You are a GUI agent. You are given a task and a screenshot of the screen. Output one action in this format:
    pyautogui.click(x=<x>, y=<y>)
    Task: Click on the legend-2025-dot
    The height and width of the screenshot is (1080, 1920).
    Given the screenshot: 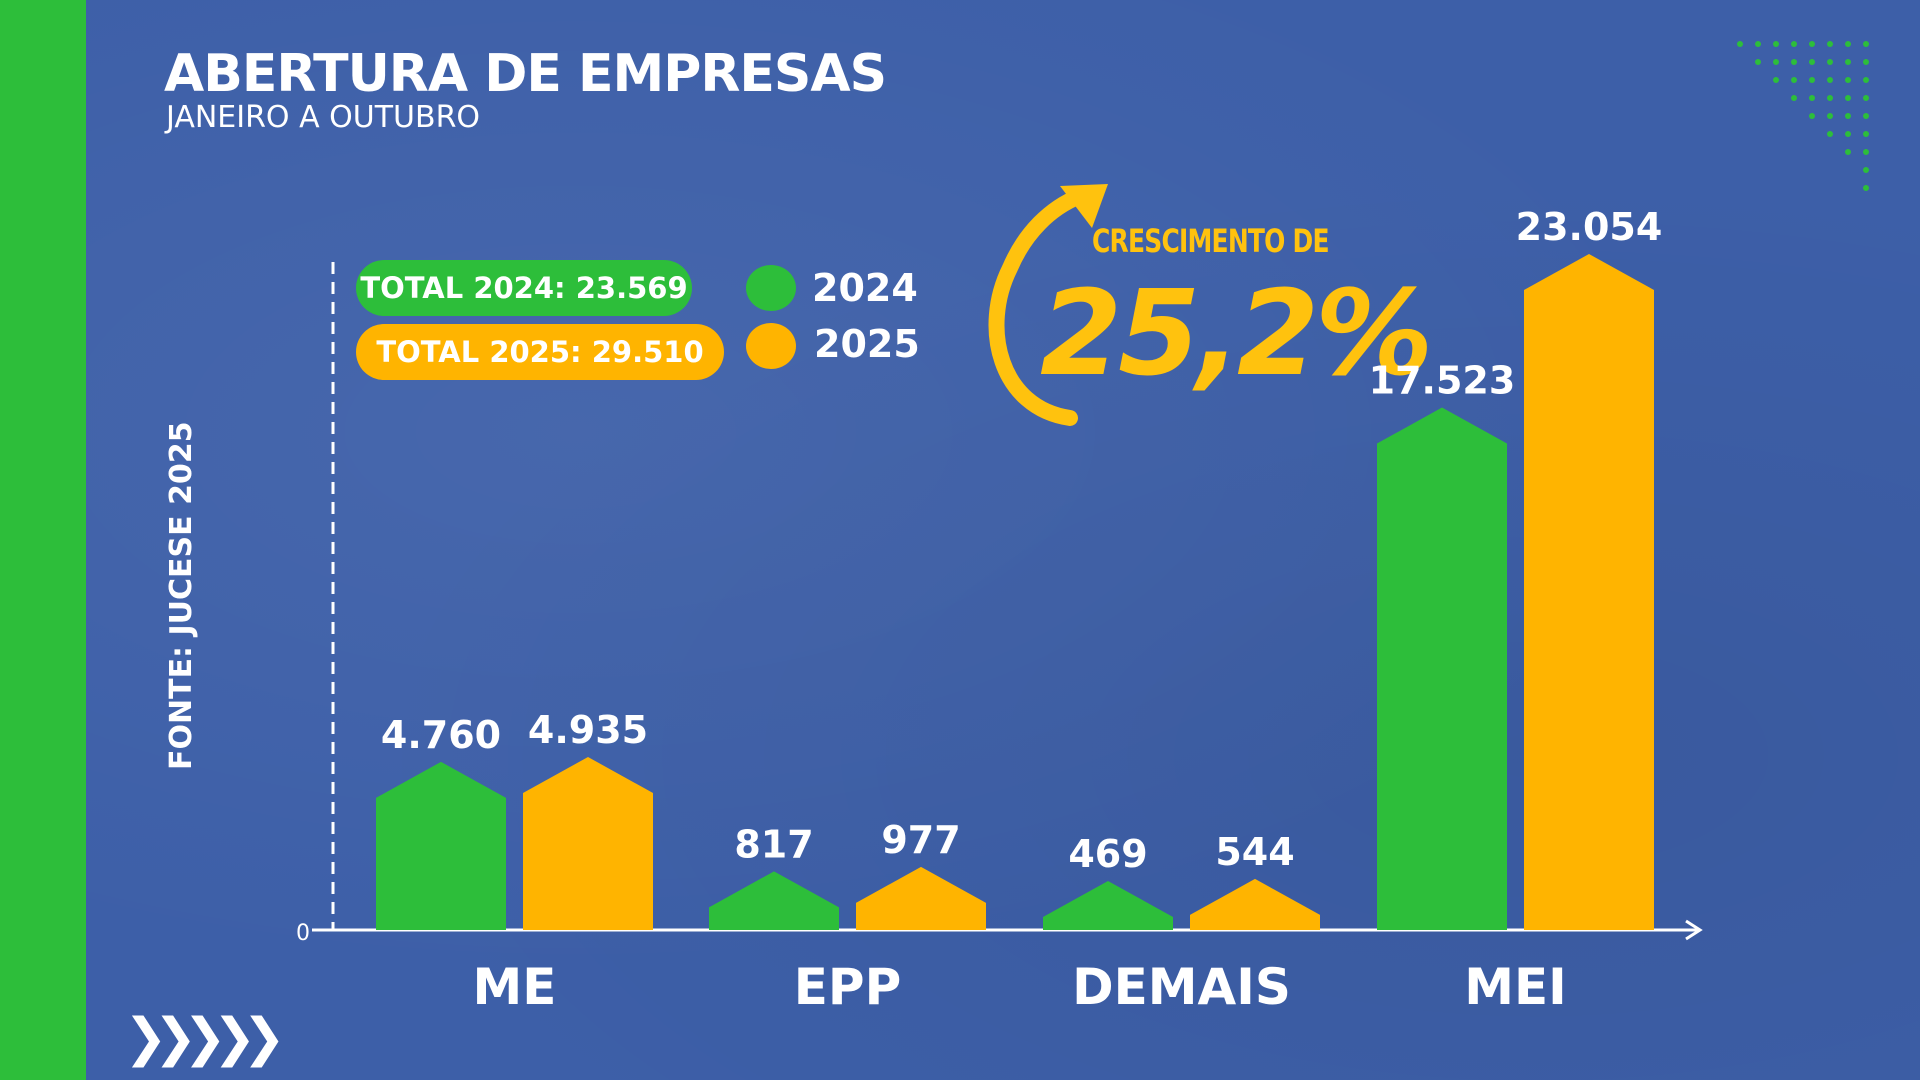 What is the action you would take?
    pyautogui.click(x=771, y=346)
    